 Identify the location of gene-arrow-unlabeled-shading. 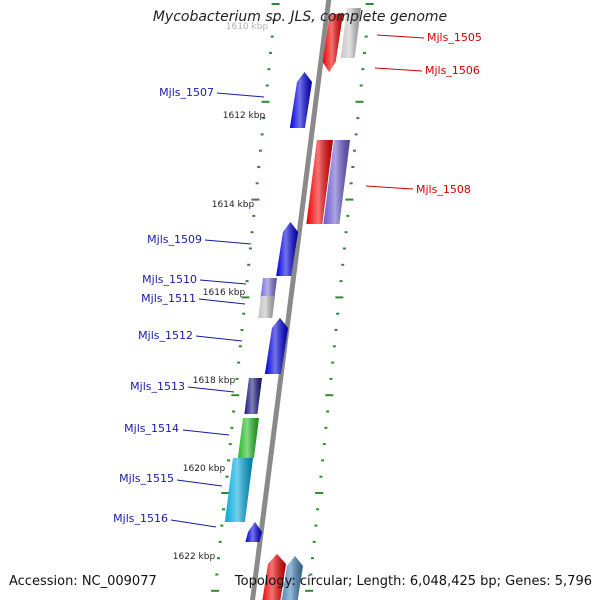
(319, 182).